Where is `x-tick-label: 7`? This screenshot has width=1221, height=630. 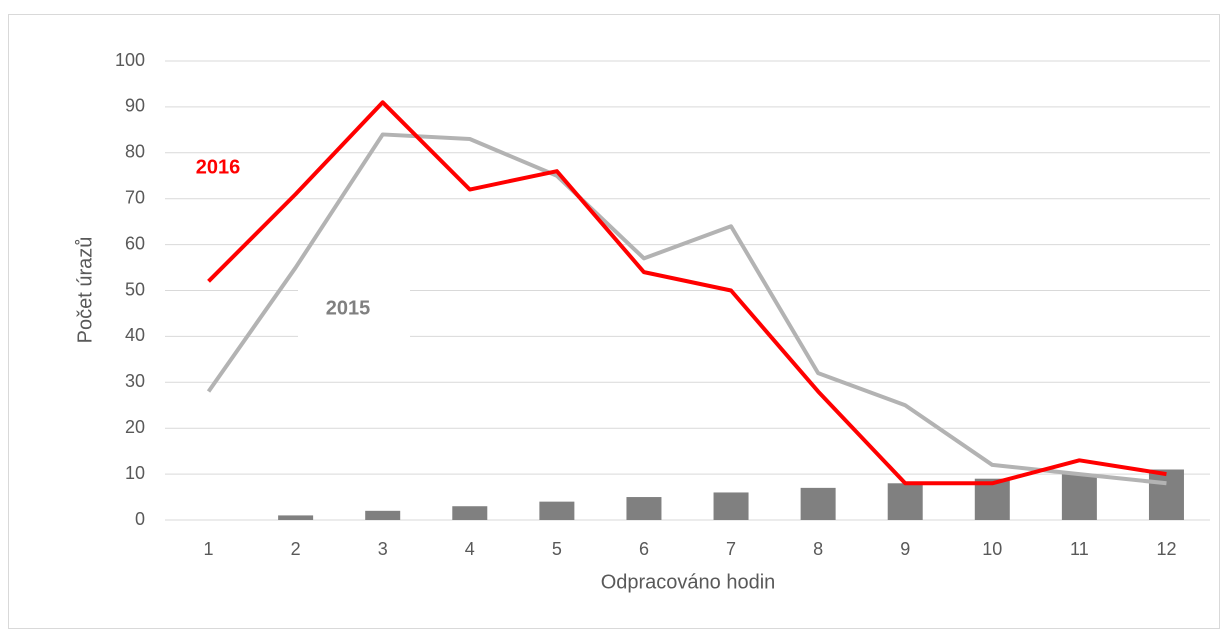
x-tick-label: 7 is located at coordinates (731, 549).